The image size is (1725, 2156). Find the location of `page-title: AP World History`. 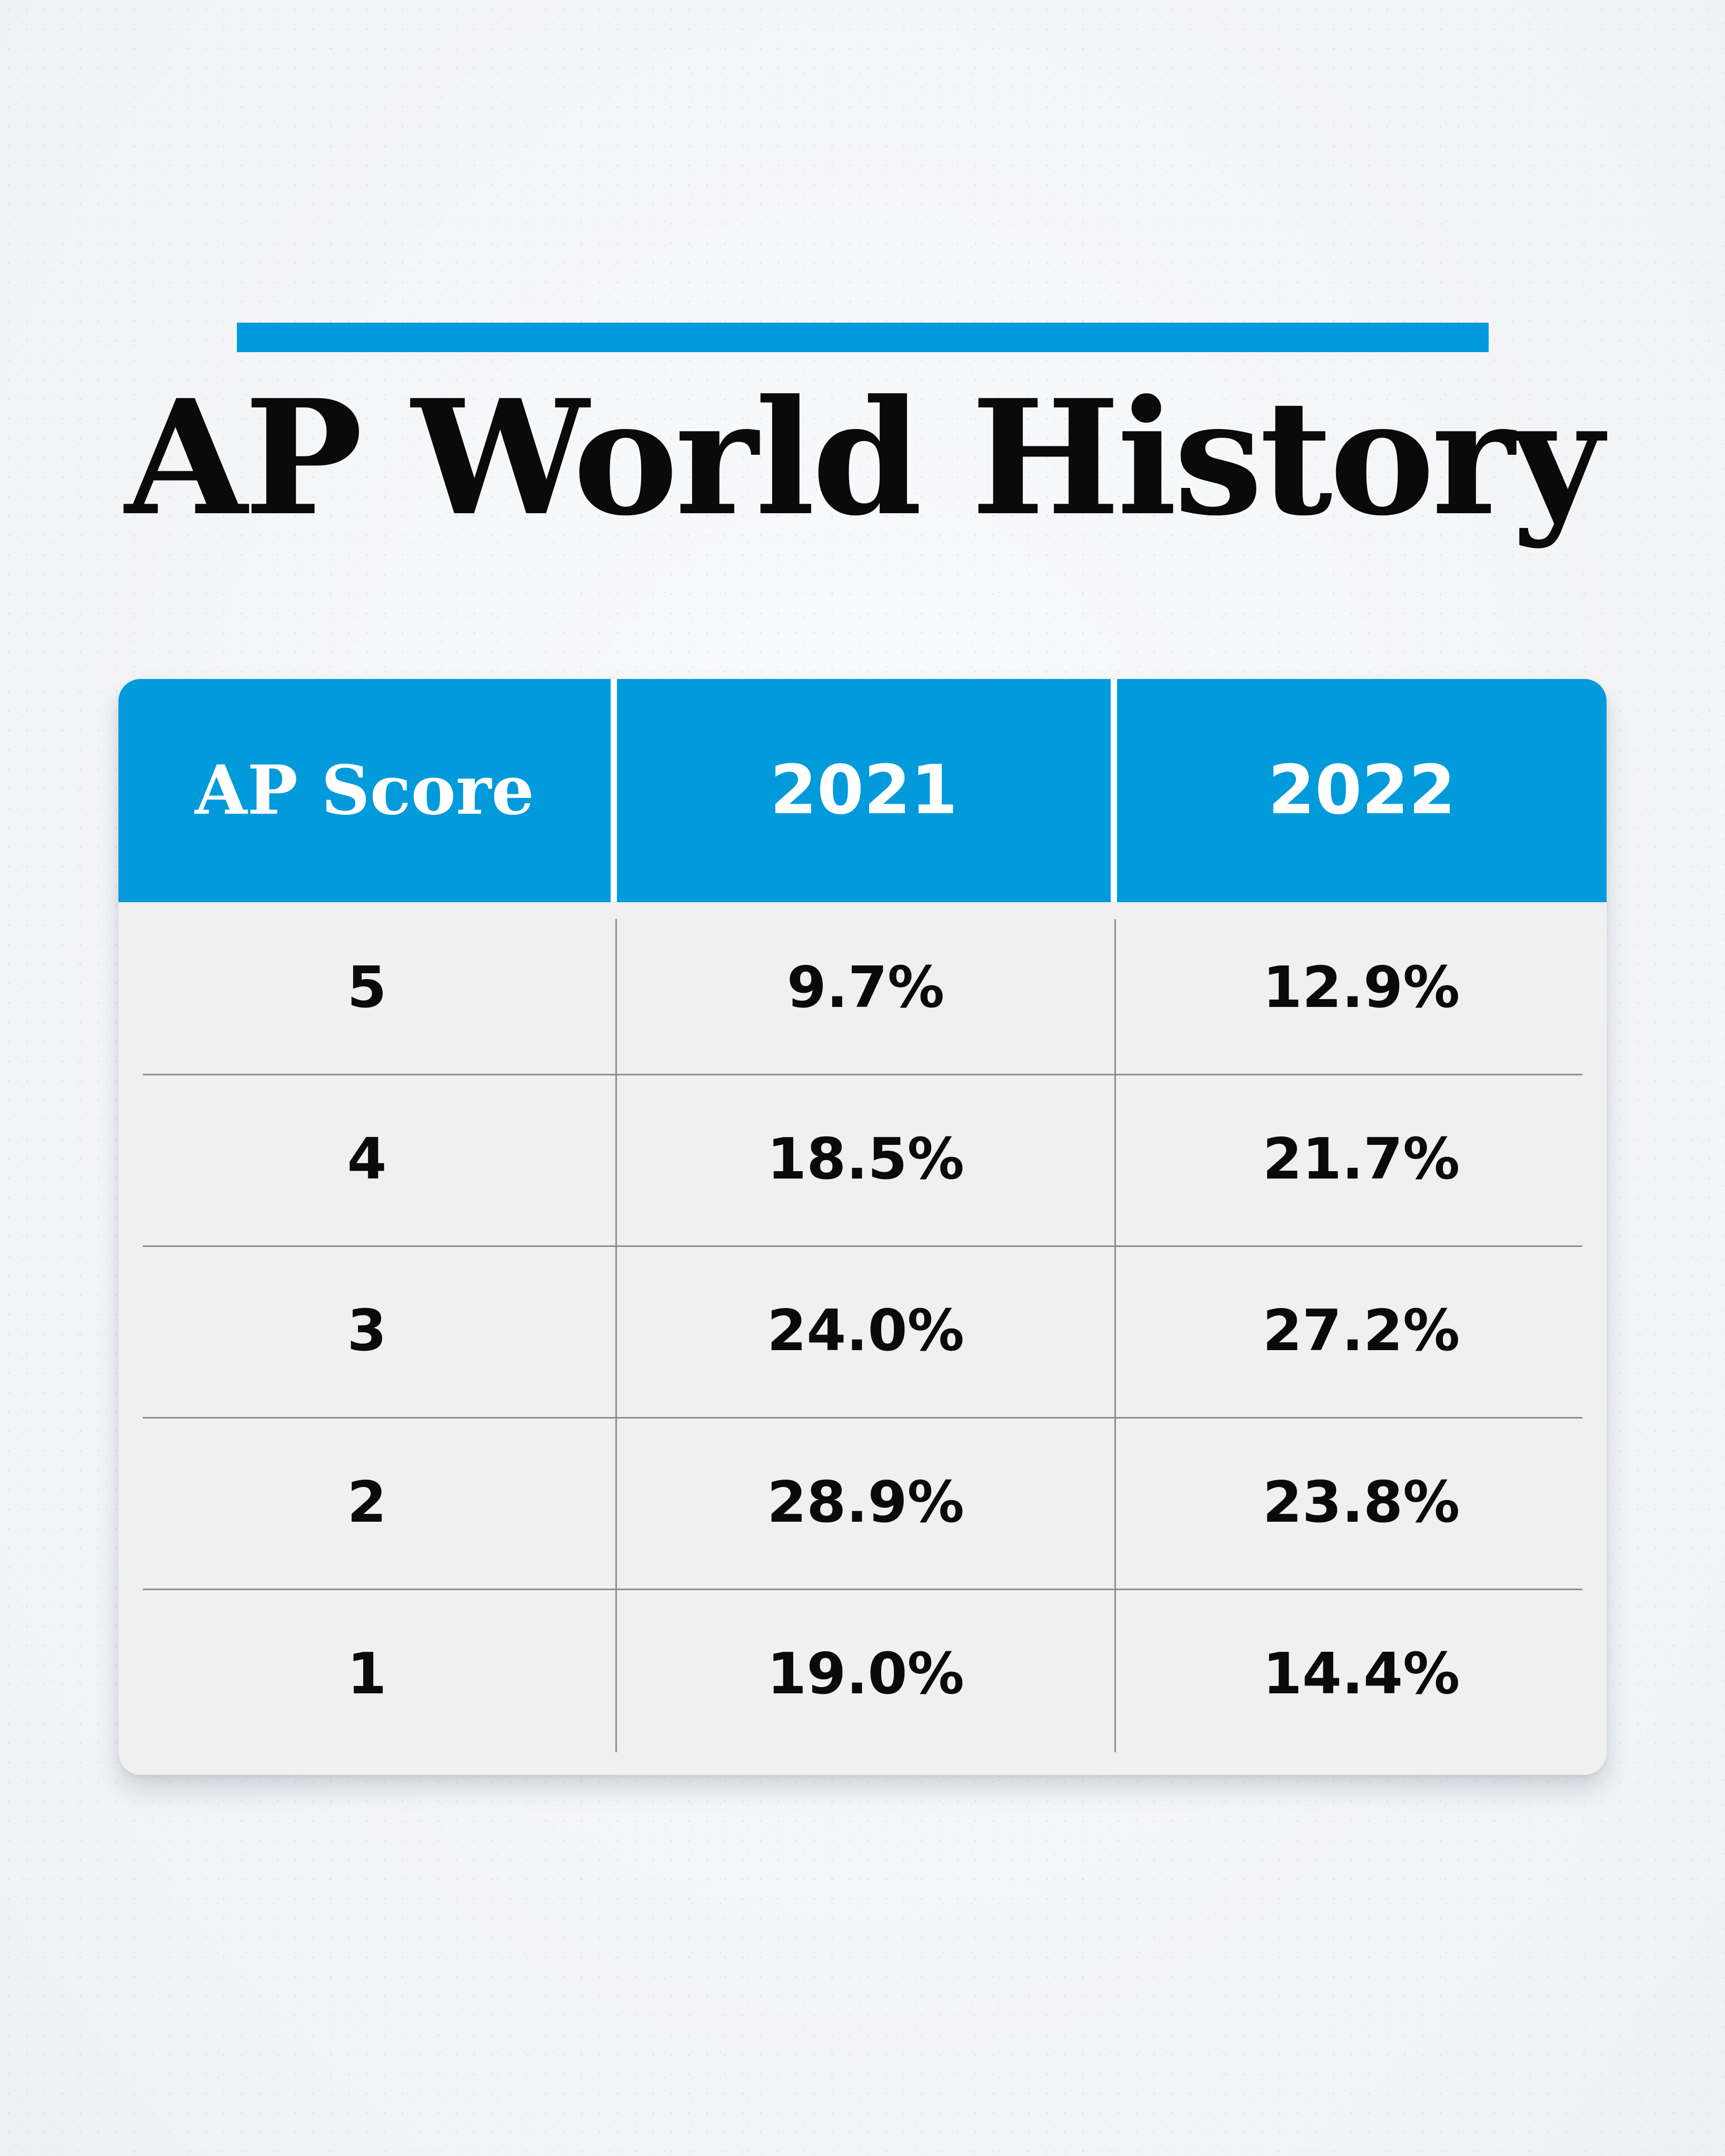

page-title: AP World History is located at coordinates (864, 458).